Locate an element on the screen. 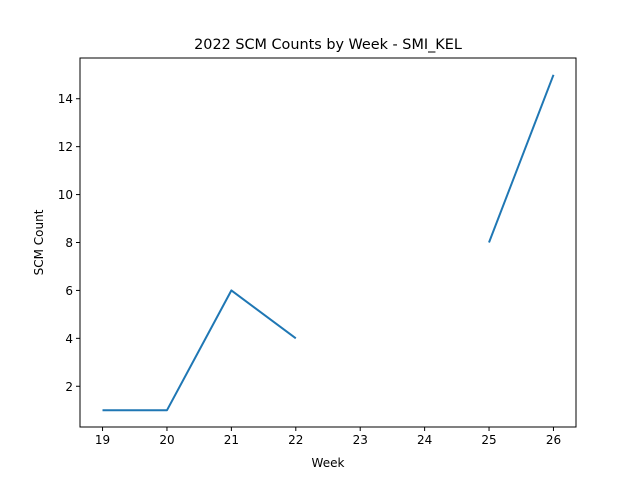 Image resolution: width=640 pixels, height=480 pixels. y-axis: 2 4 6 8 10 12 14 is located at coordinates (69, 243).